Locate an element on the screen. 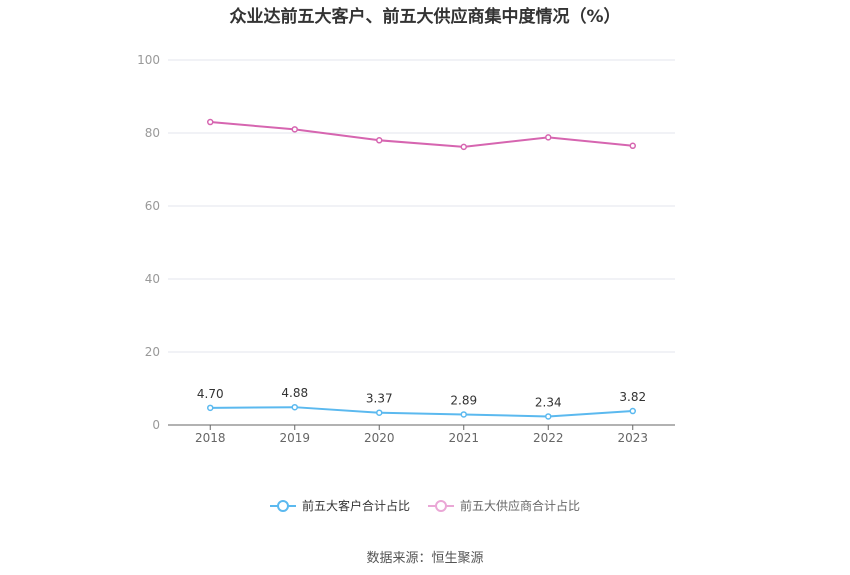 The height and width of the screenshot is (575, 850). legend-item-suppliers: 前五大供应商合计占比 is located at coordinates (504, 505).